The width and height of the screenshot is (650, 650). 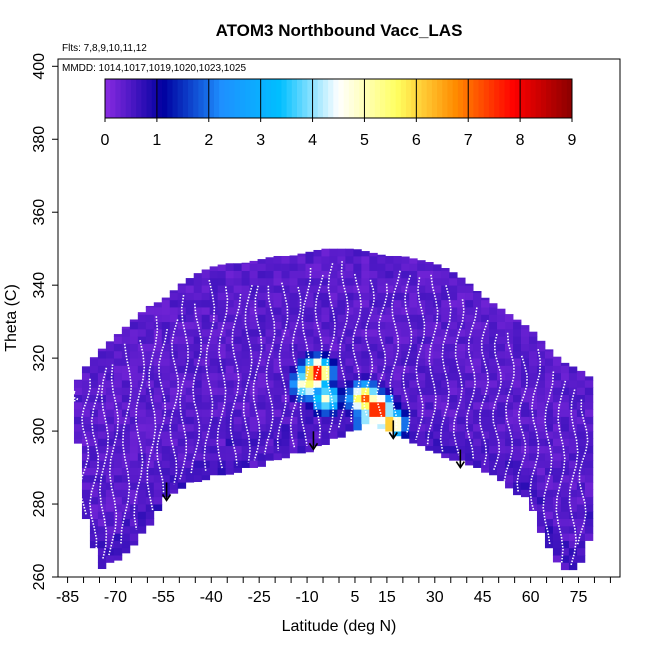 I want to click on x-tick-label: 5, so click(x=355, y=597).